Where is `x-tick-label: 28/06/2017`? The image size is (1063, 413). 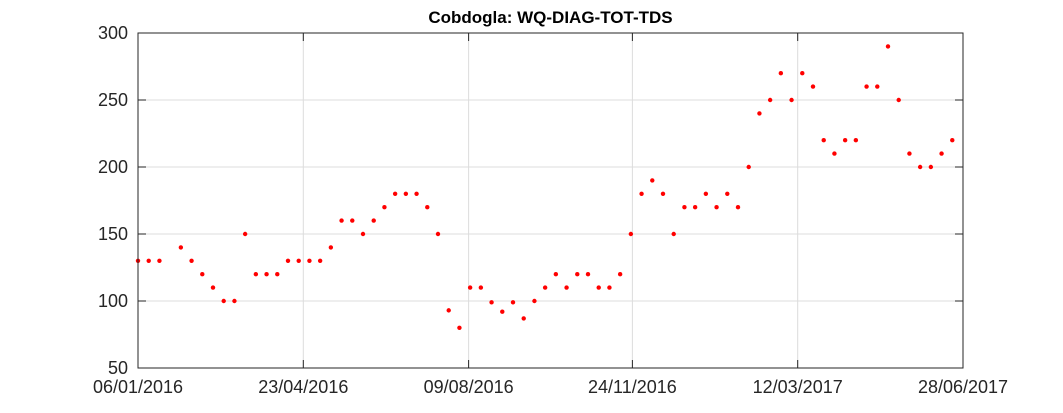
x-tick-label: 28/06/2017 is located at coordinates (963, 387).